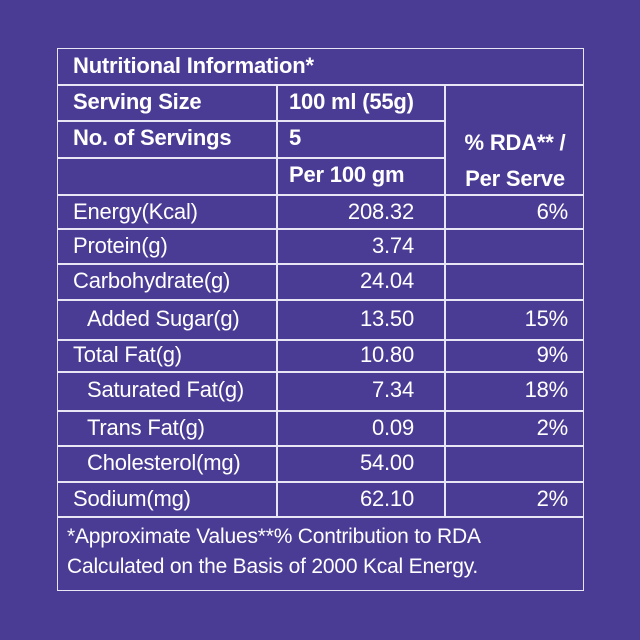 Image resolution: width=640 pixels, height=640 pixels. Describe the element at coordinates (552, 211) in the screenshot. I see `row-rda: 6%` at that location.